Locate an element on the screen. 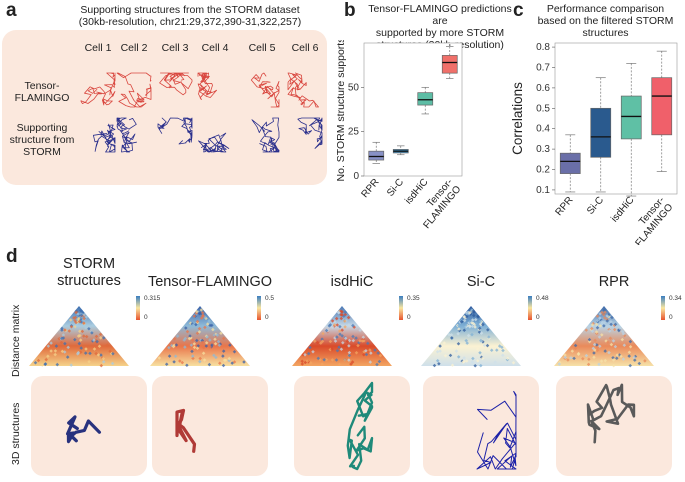 This screenshot has height=482, width=685. cell-header: Cell 3 is located at coordinates (175, 48).